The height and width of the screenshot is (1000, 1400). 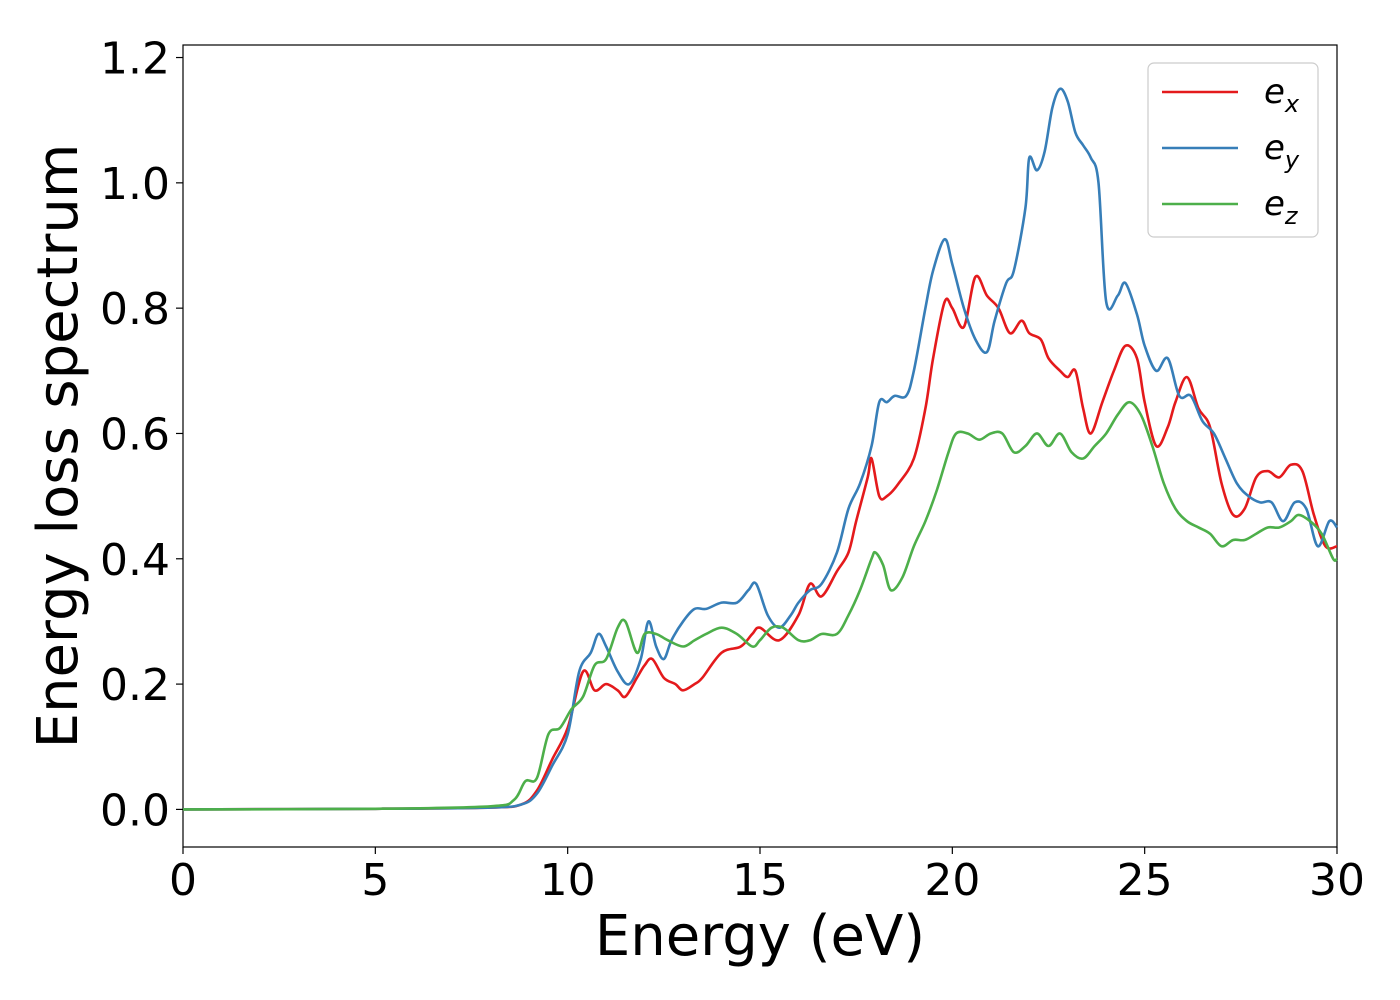 What do you see at coordinates (135, 685) in the screenshot?
I see `y-tick-label: 0.2` at bounding box center [135, 685].